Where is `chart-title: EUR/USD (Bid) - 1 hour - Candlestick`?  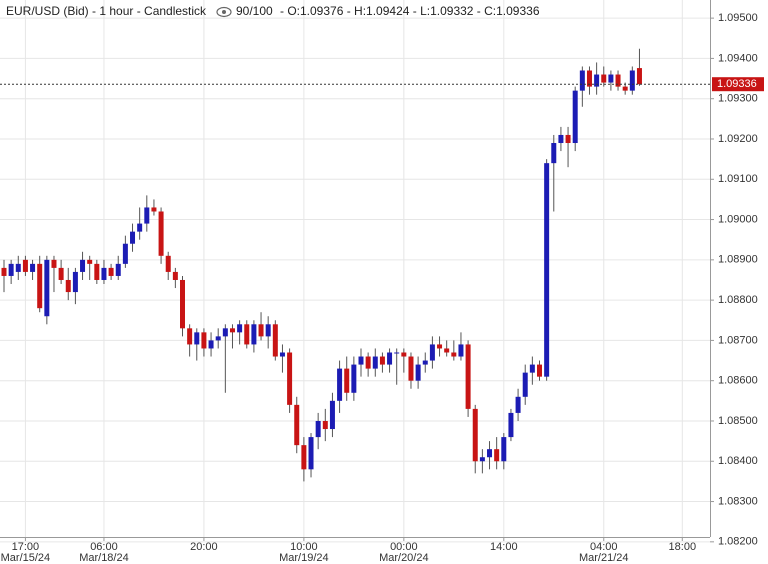 chart-title: EUR/USD (Bid) - 1 hour - Candlestick is located at coordinates (106, 11).